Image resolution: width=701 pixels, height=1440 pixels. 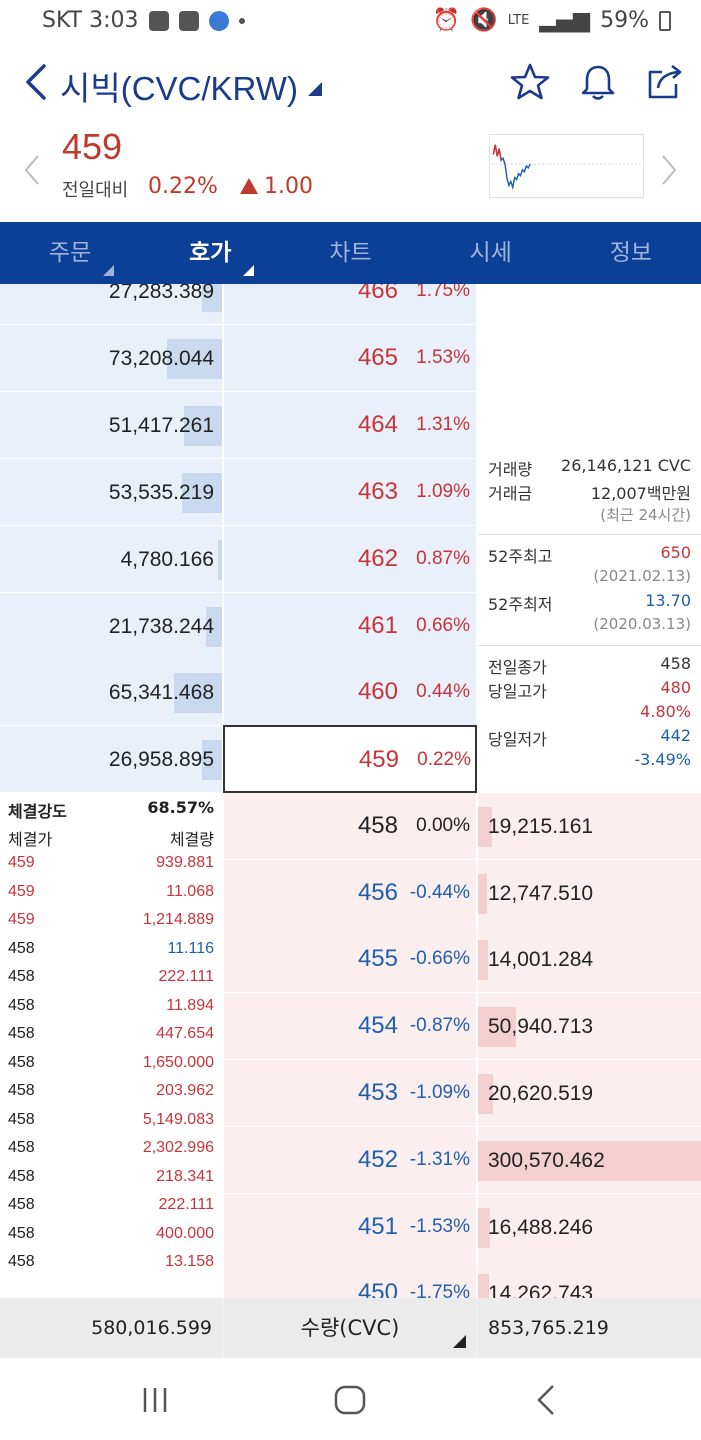 What do you see at coordinates (161, 358) in the screenshot?
I see `ask-qty: 73,208.044` at bounding box center [161, 358].